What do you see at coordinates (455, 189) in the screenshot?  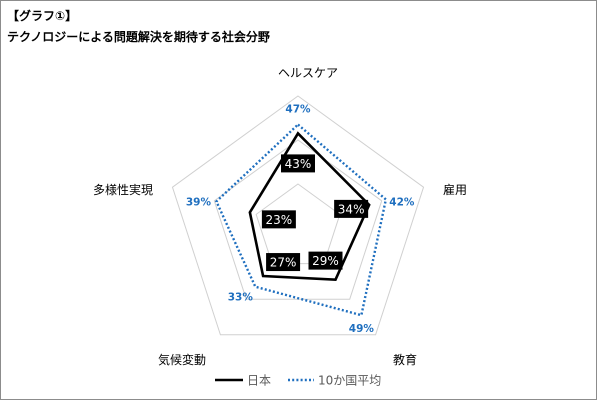 I see `category-label: 雇用` at bounding box center [455, 189].